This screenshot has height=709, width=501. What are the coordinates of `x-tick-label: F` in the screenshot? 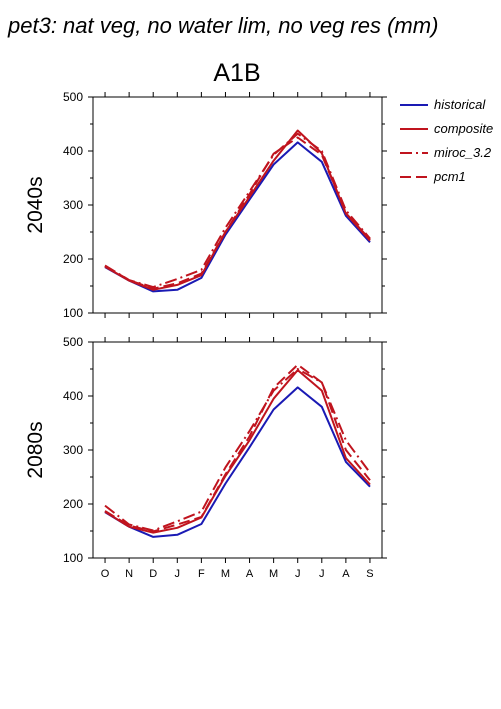 It's located at (201, 574).